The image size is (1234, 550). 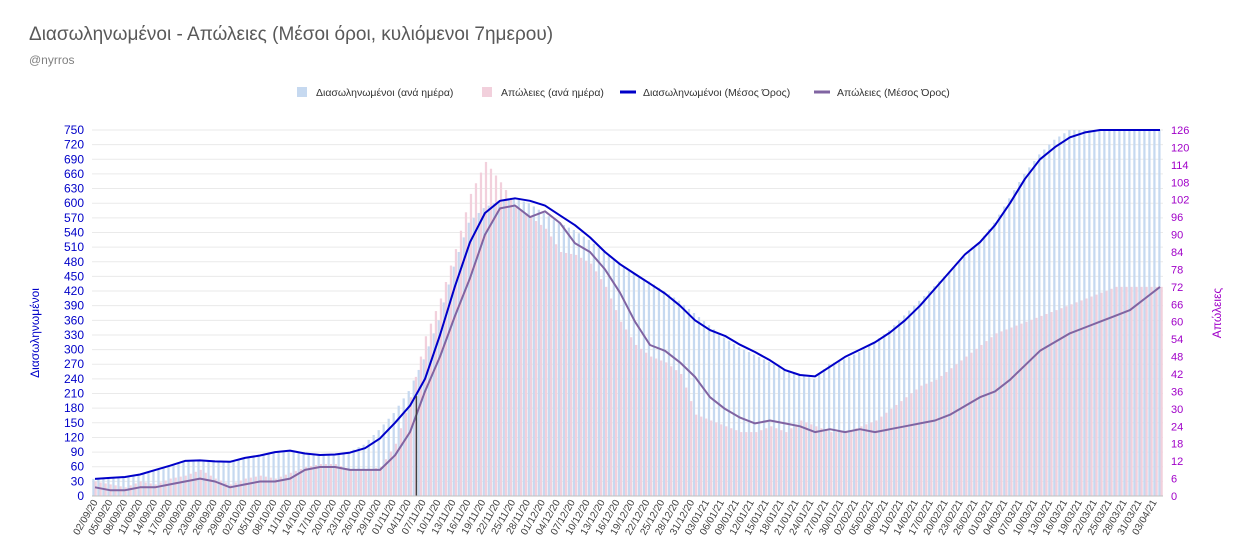 What do you see at coordinates (487, 92) in the screenshot?
I see `legend-swatch` at bounding box center [487, 92].